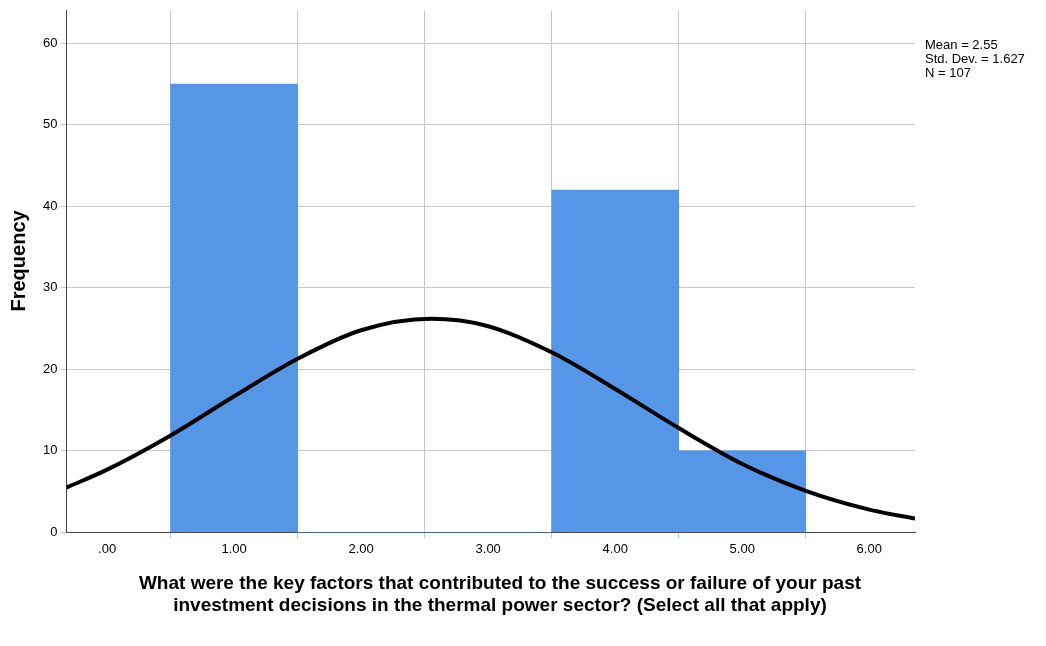  Describe the element at coordinates (107, 548) in the screenshot. I see `x-tick-label: .00` at that location.